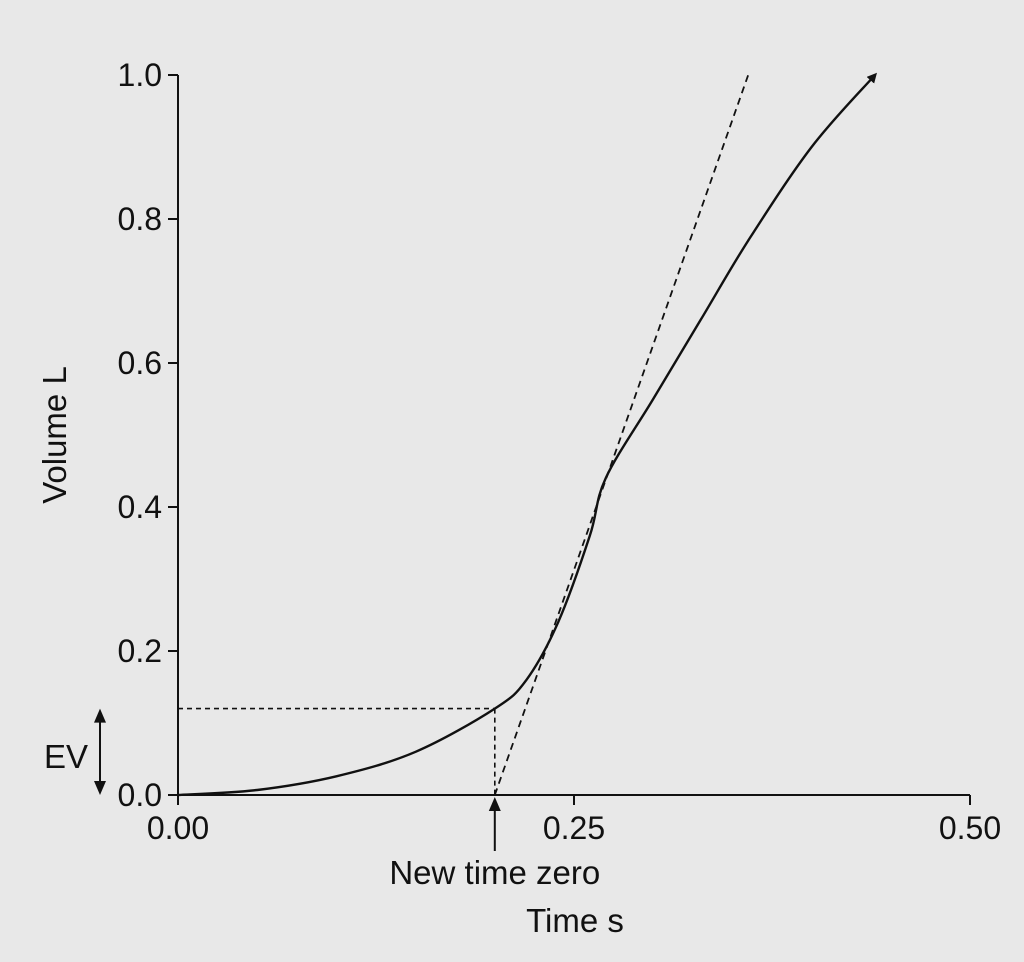  Describe the element at coordinates (494, 872) in the screenshot. I see `new-time-zero-label: New time zero` at that location.